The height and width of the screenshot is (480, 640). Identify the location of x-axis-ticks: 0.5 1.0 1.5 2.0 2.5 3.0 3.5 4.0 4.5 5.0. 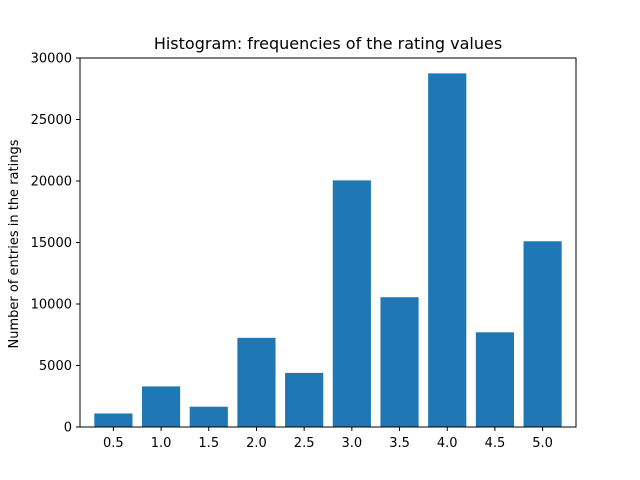
(328, 439).